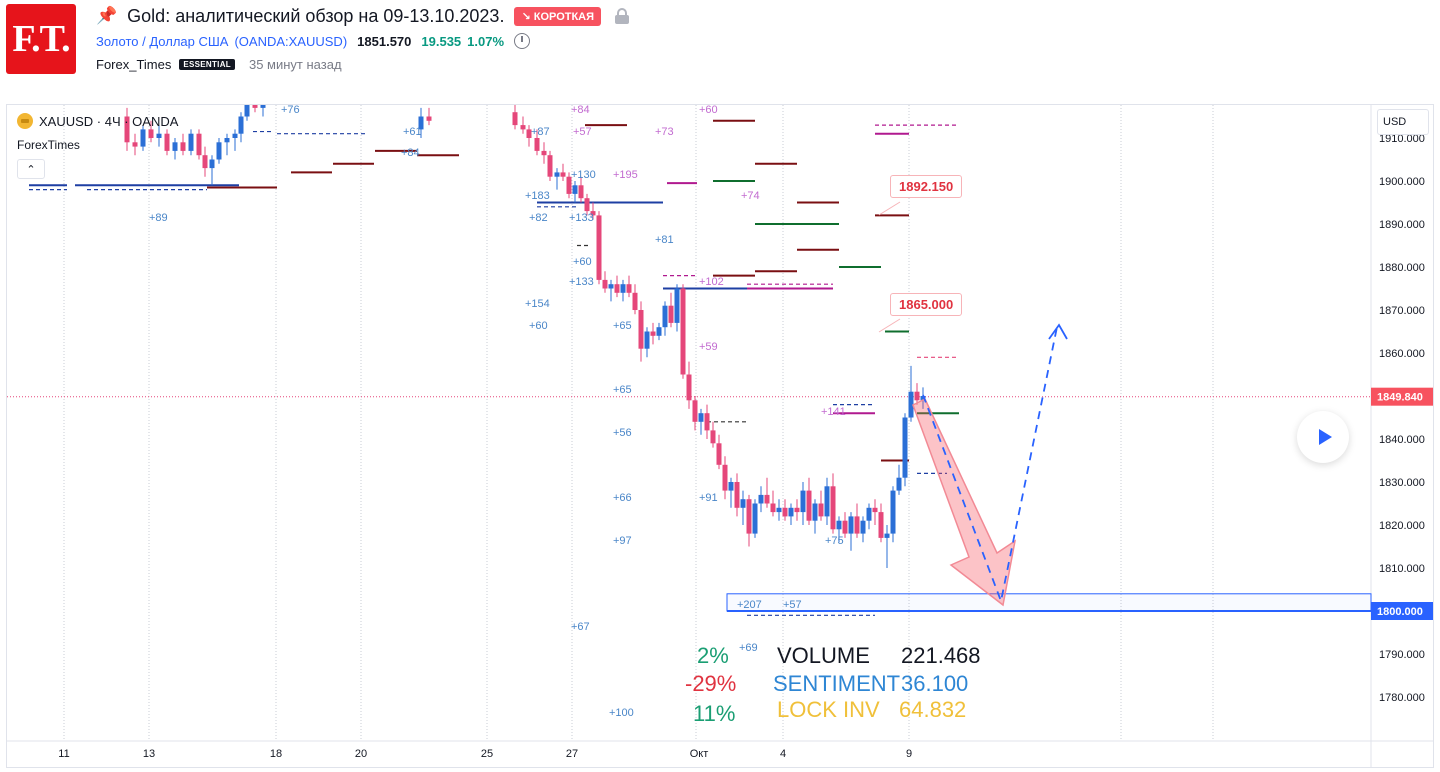 This screenshot has height=772, width=1440. What do you see at coordinates (622, 433) in the screenshot?
I see `order-annotation: +56` at bounding box center [622, 433].